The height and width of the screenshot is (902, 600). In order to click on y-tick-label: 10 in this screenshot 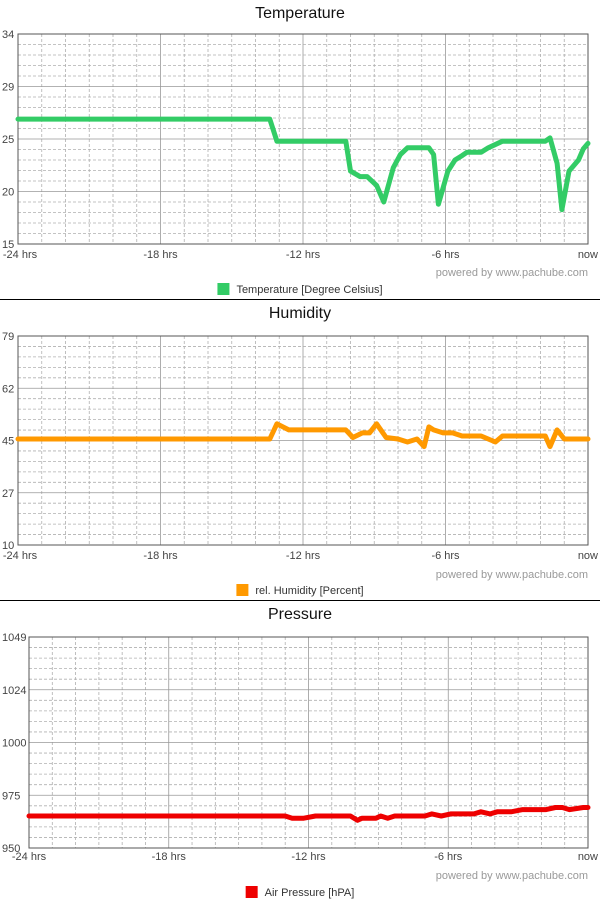, I will do `click(8, 546)`.